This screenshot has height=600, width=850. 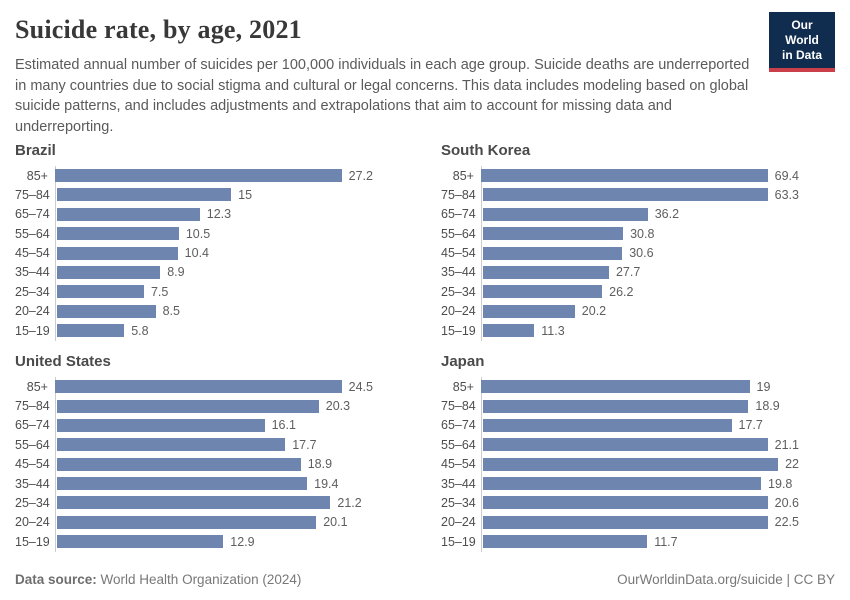 I want to click on bar-zone: 21.1, so click(x=658, y=445).